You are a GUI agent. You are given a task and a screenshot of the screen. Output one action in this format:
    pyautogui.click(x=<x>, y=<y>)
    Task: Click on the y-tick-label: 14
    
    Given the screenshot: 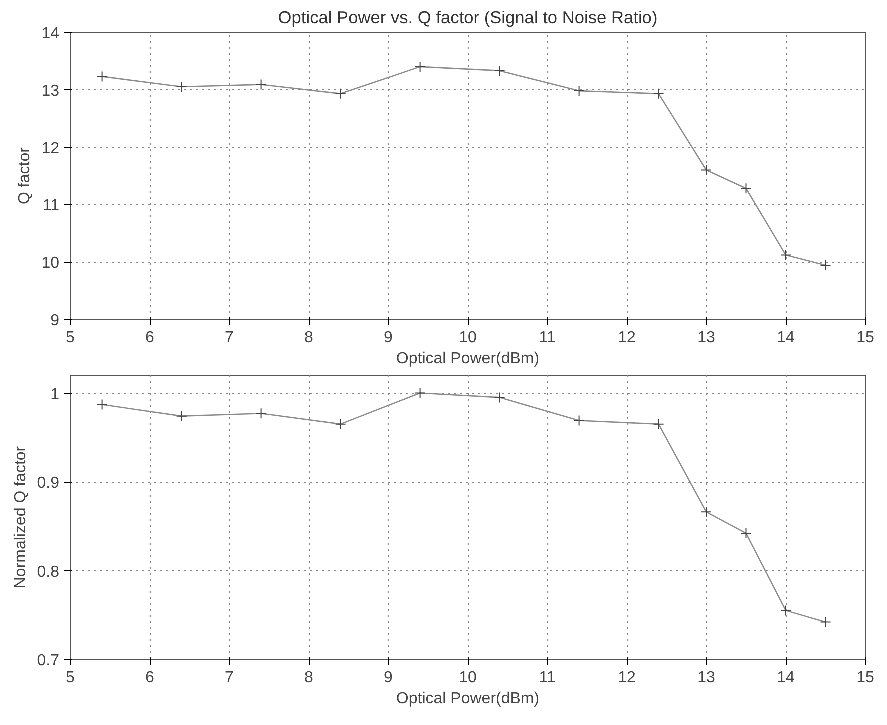 What is the action you would take?
    pyautogui.click(x=51, y=34)
    